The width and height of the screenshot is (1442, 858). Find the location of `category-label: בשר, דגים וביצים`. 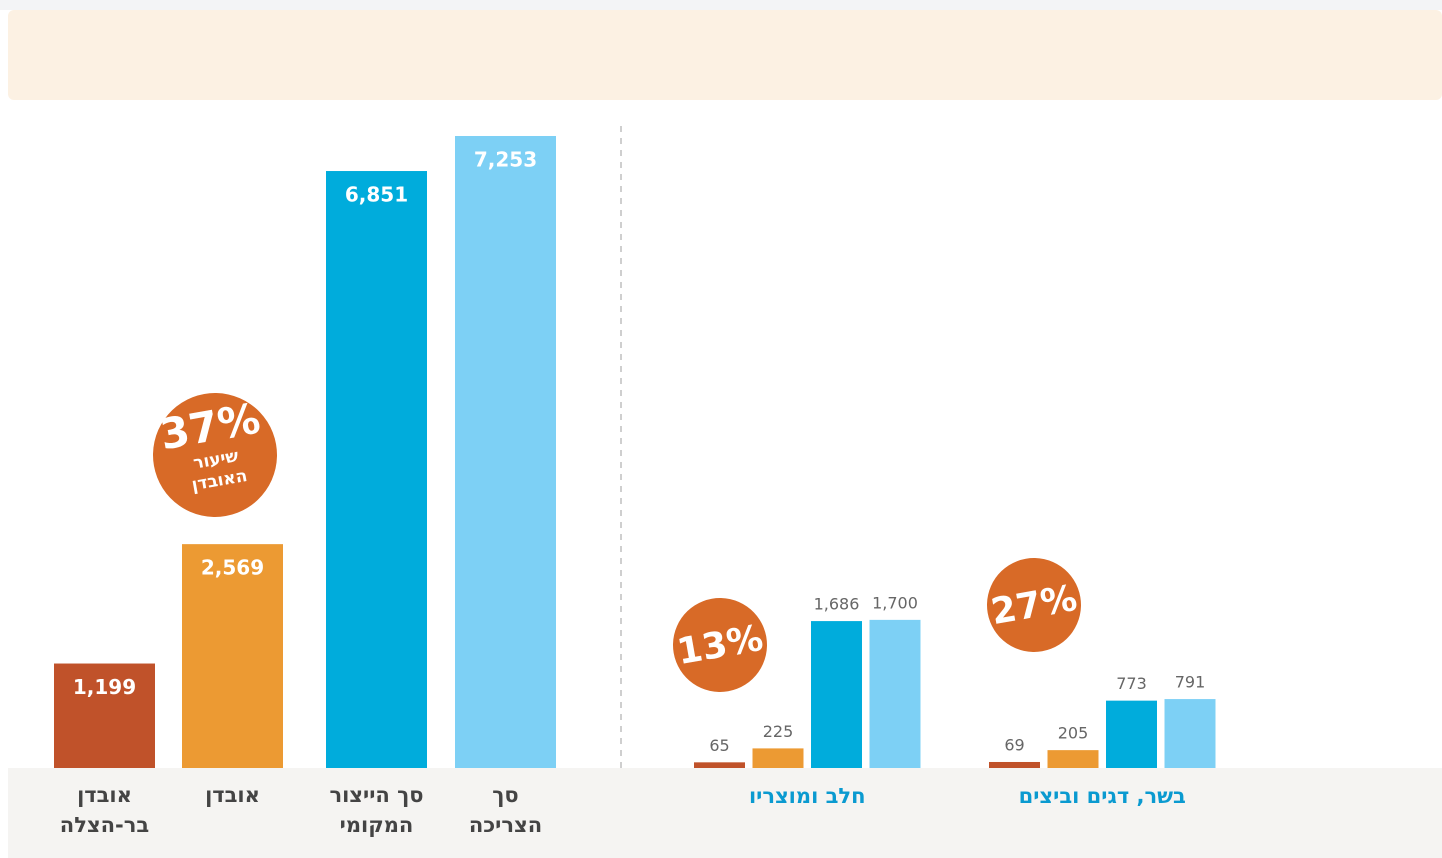

category-label: בשר, דגים וביצים is located at coordinates (1102, 796).